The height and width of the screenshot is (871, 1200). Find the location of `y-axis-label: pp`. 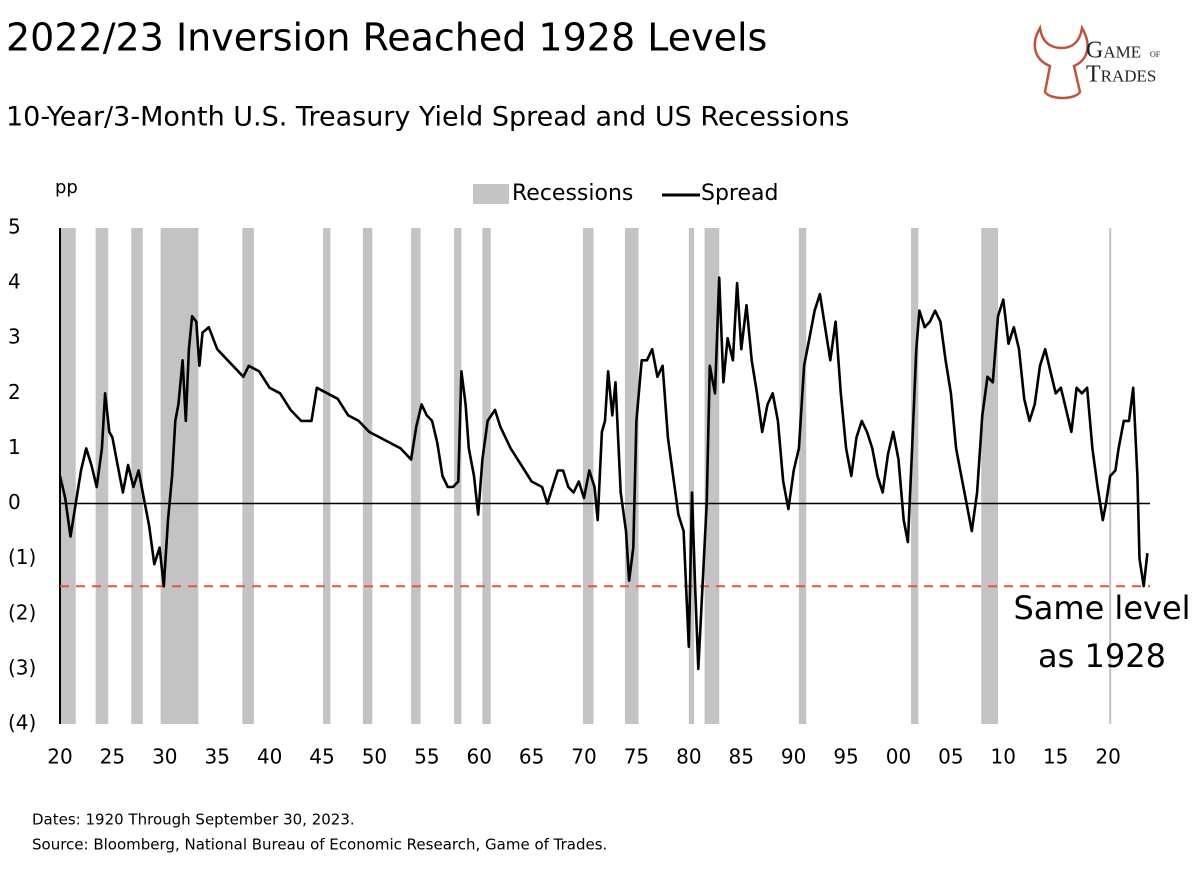

y-axis-label: pp is located at coordinates (66, 187).